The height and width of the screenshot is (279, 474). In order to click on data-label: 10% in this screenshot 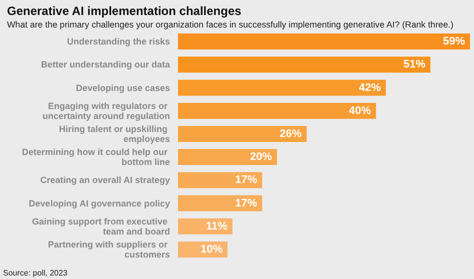, I will do `click(211, 249)`.